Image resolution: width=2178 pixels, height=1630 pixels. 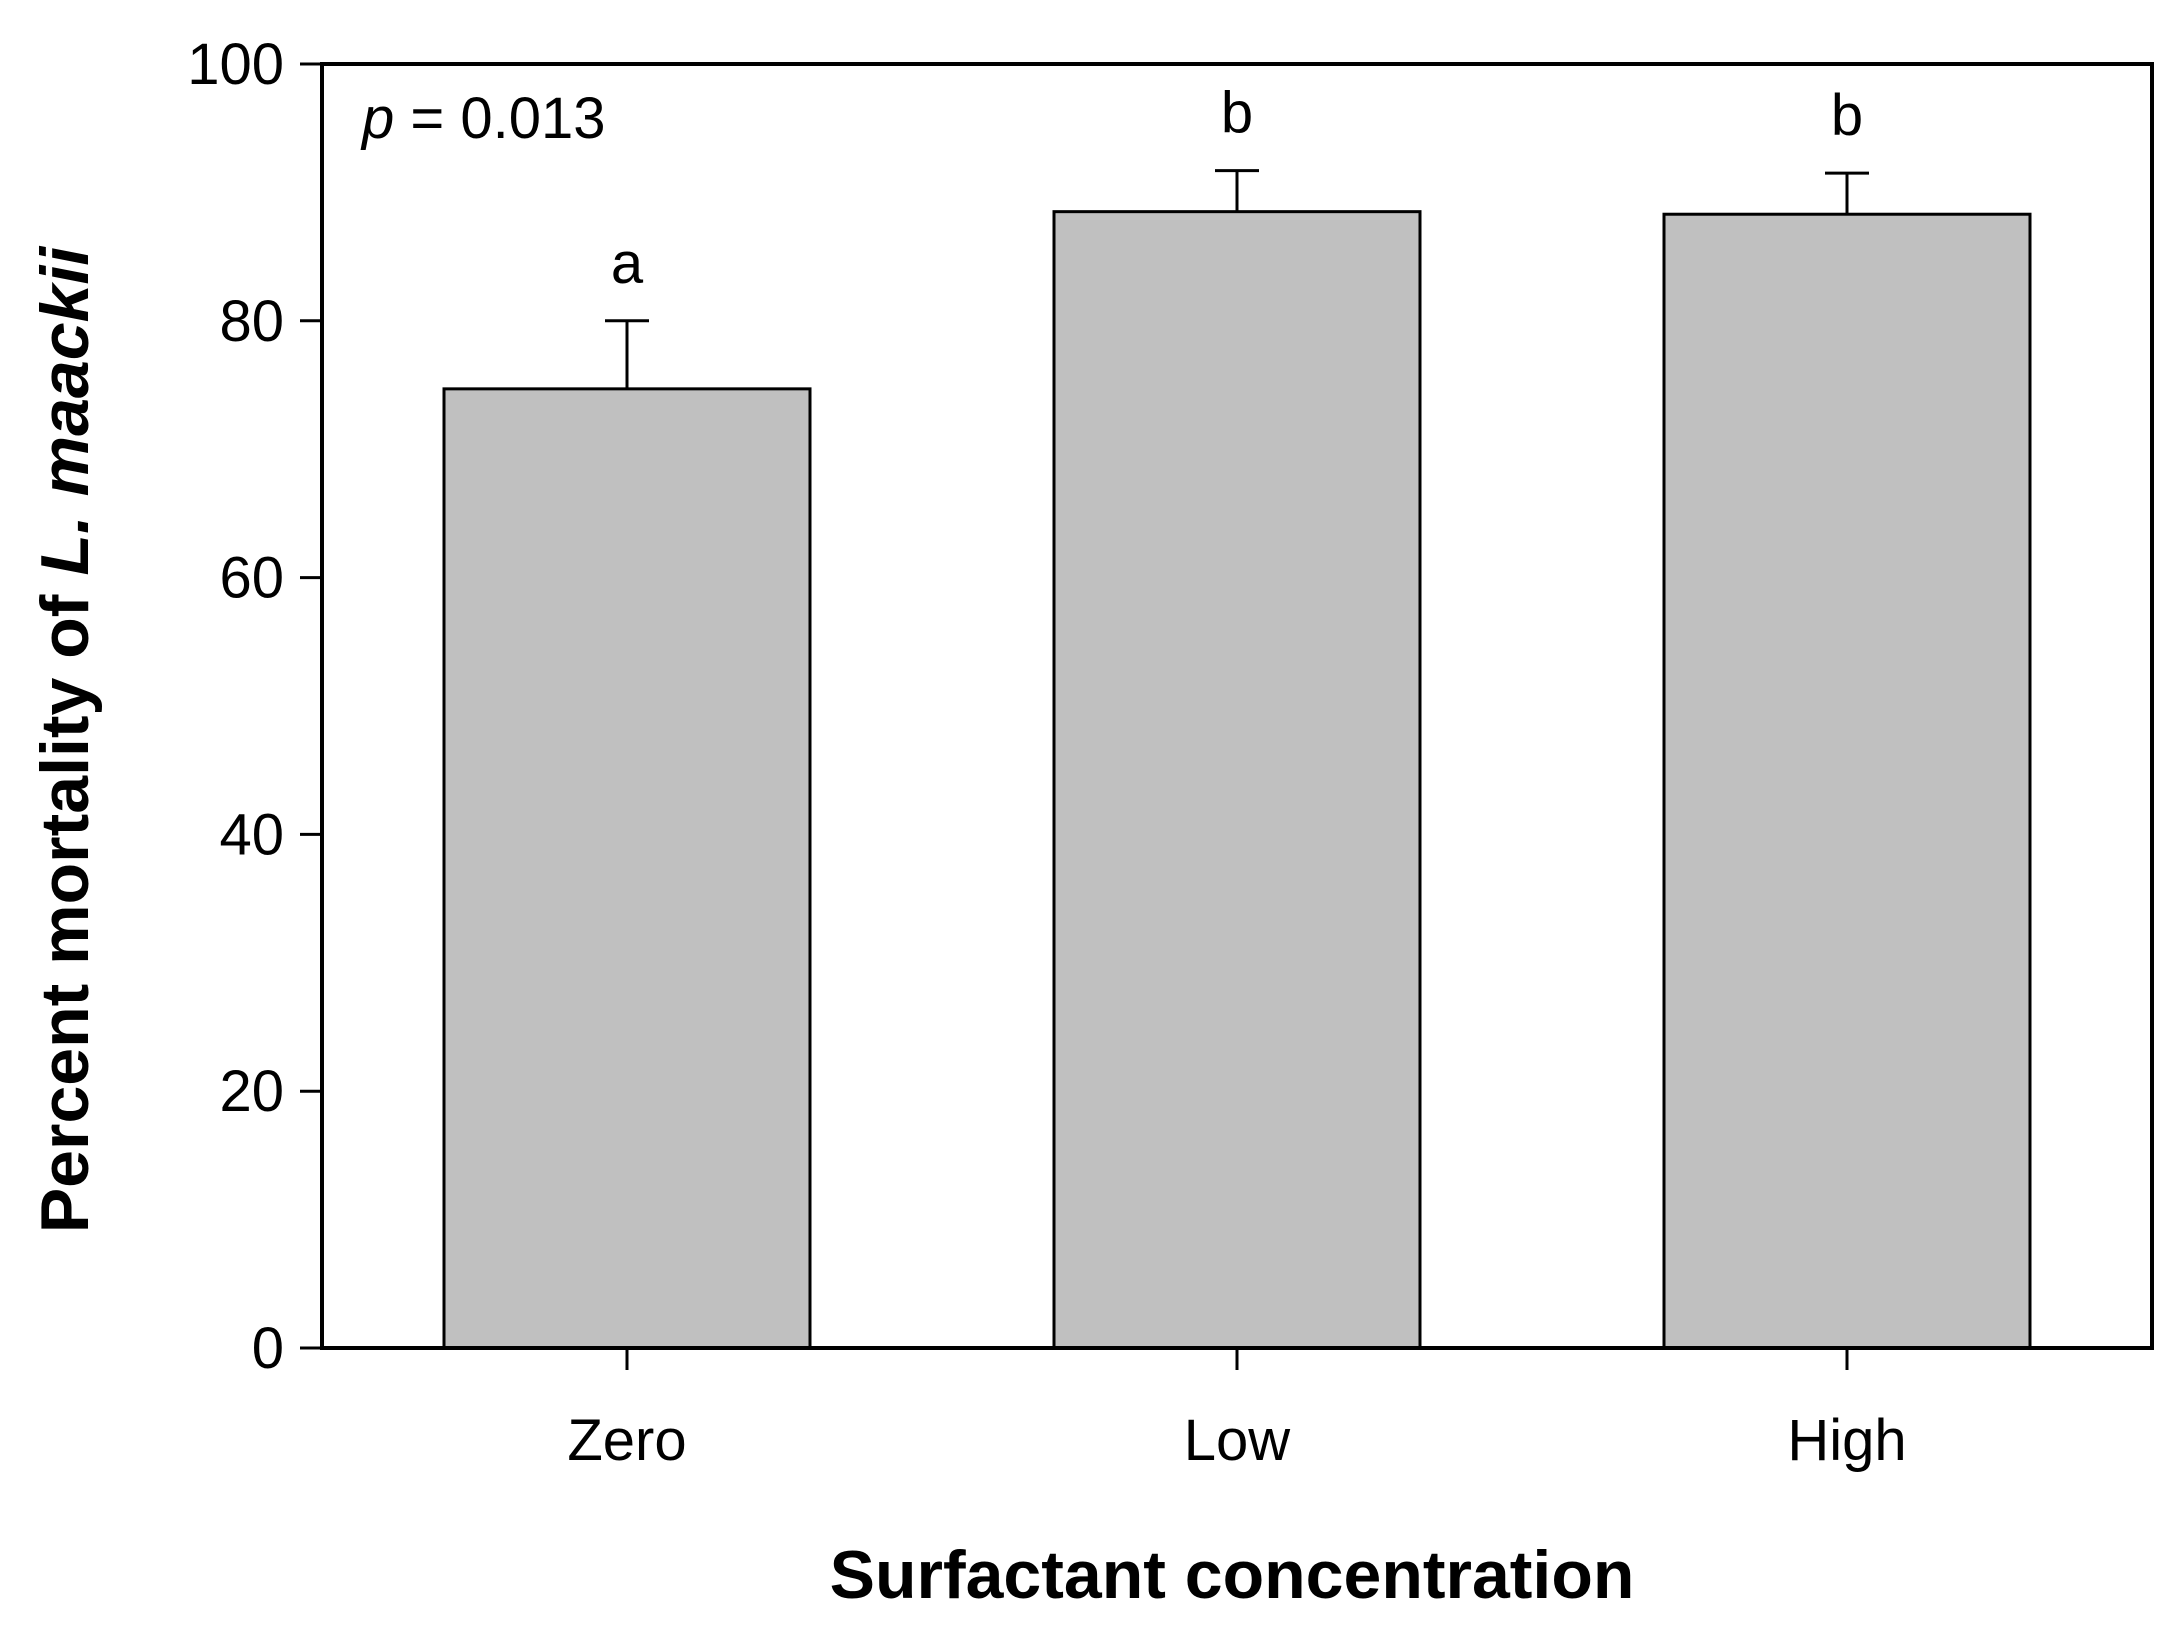 I want to click on y-axis-title-prefix: Percent mortality of, so click(x=65, y=905).